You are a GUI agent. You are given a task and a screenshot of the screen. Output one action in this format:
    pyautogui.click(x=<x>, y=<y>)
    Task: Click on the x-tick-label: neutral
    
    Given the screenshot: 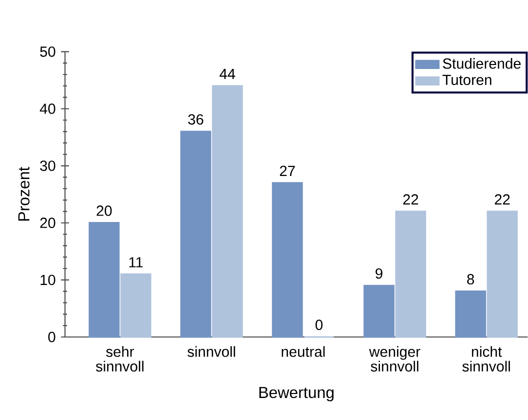 What is the action you would take?
    pyautogui.click(x=303, y=351)
    